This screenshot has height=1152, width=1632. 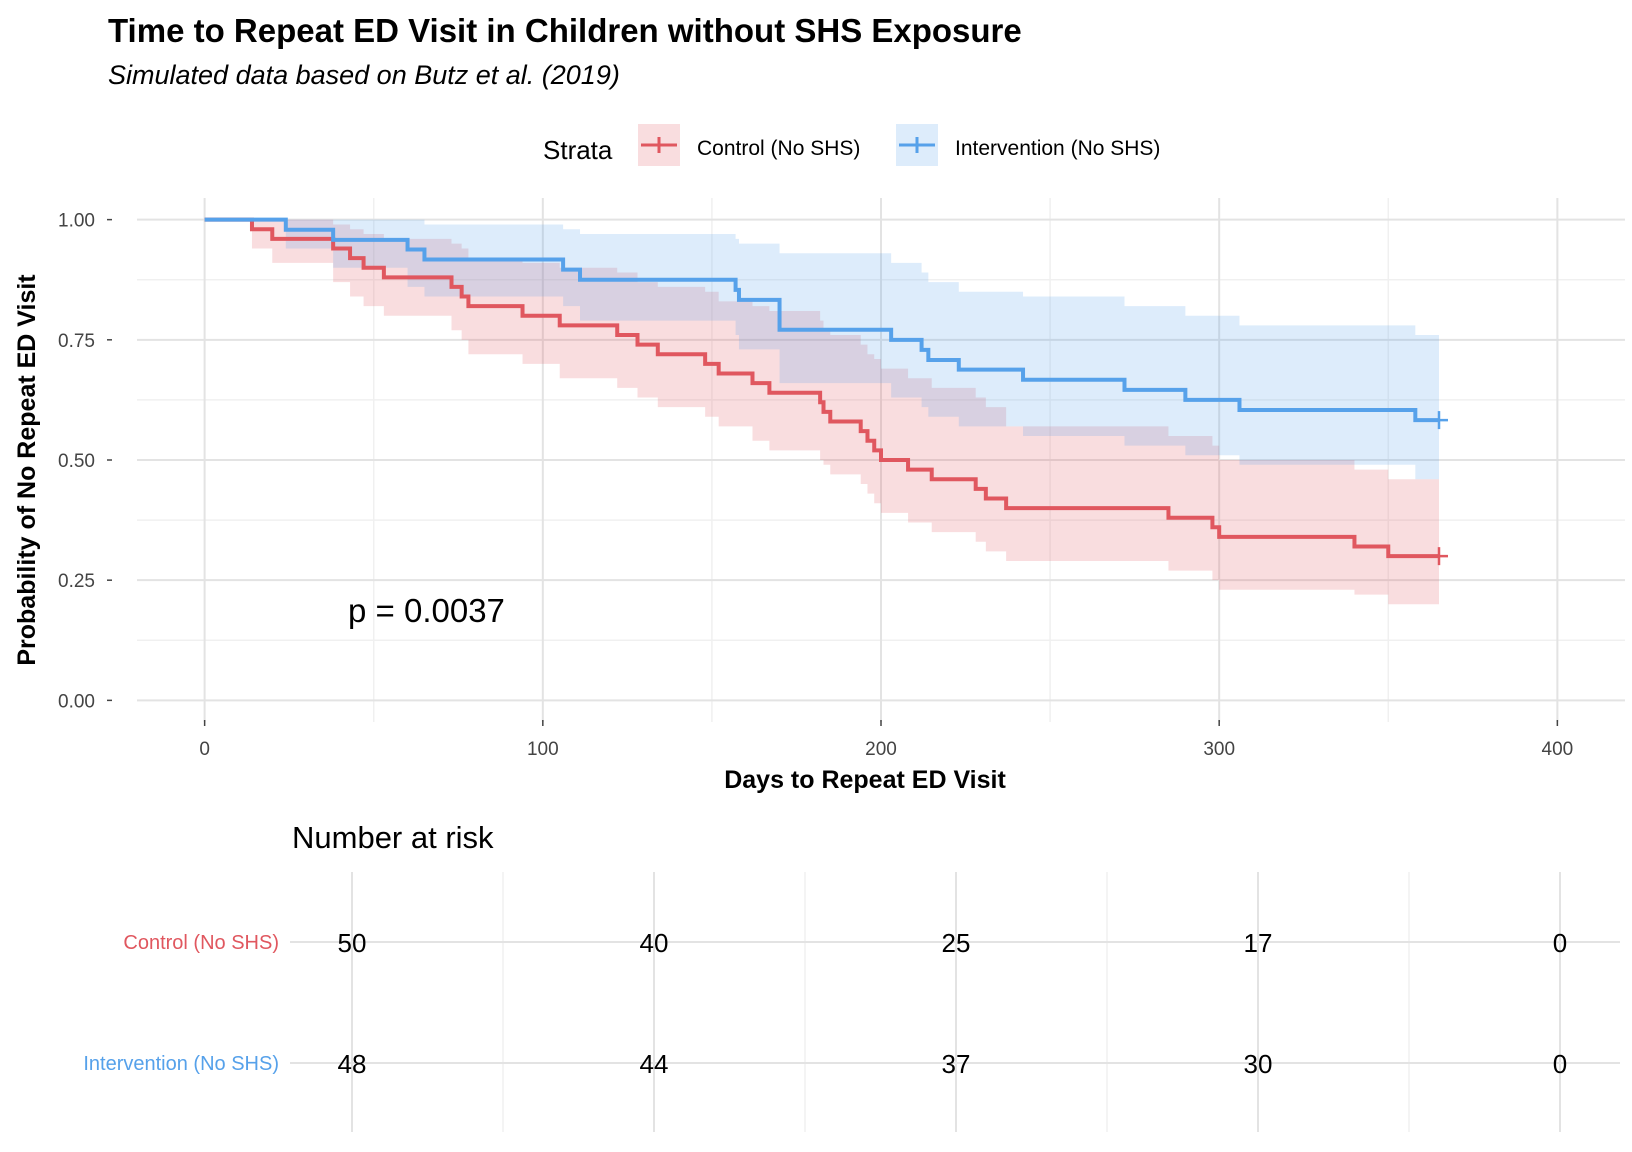 I want to click on legend-label-intervention: Intervention (No SHS), so click(x=1057, y=148).